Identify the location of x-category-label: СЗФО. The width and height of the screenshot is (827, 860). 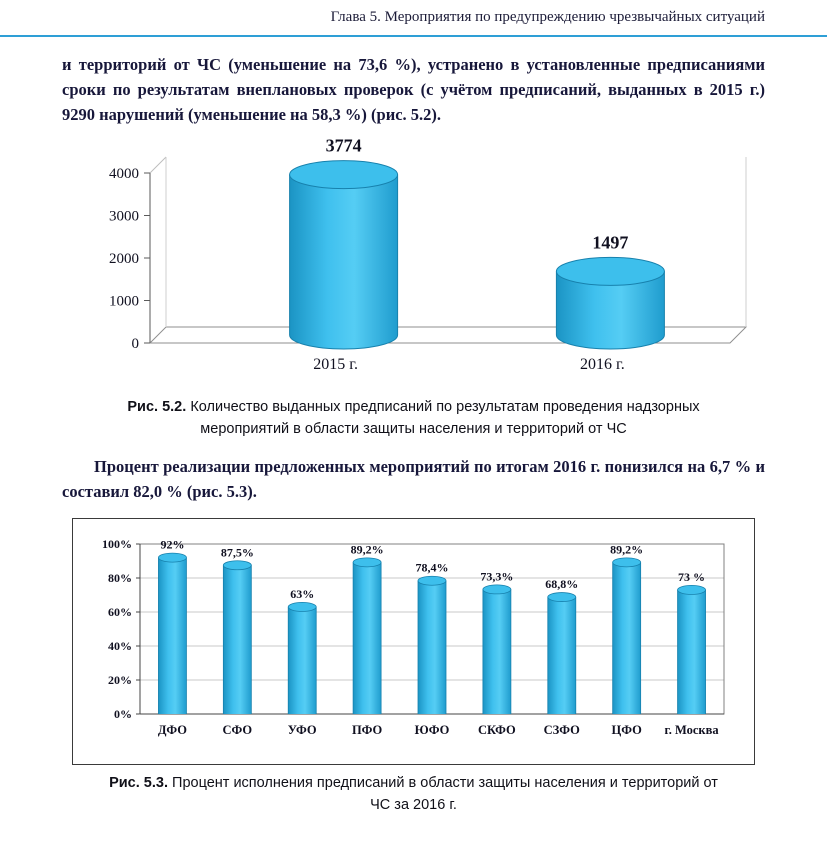
(562, 730).